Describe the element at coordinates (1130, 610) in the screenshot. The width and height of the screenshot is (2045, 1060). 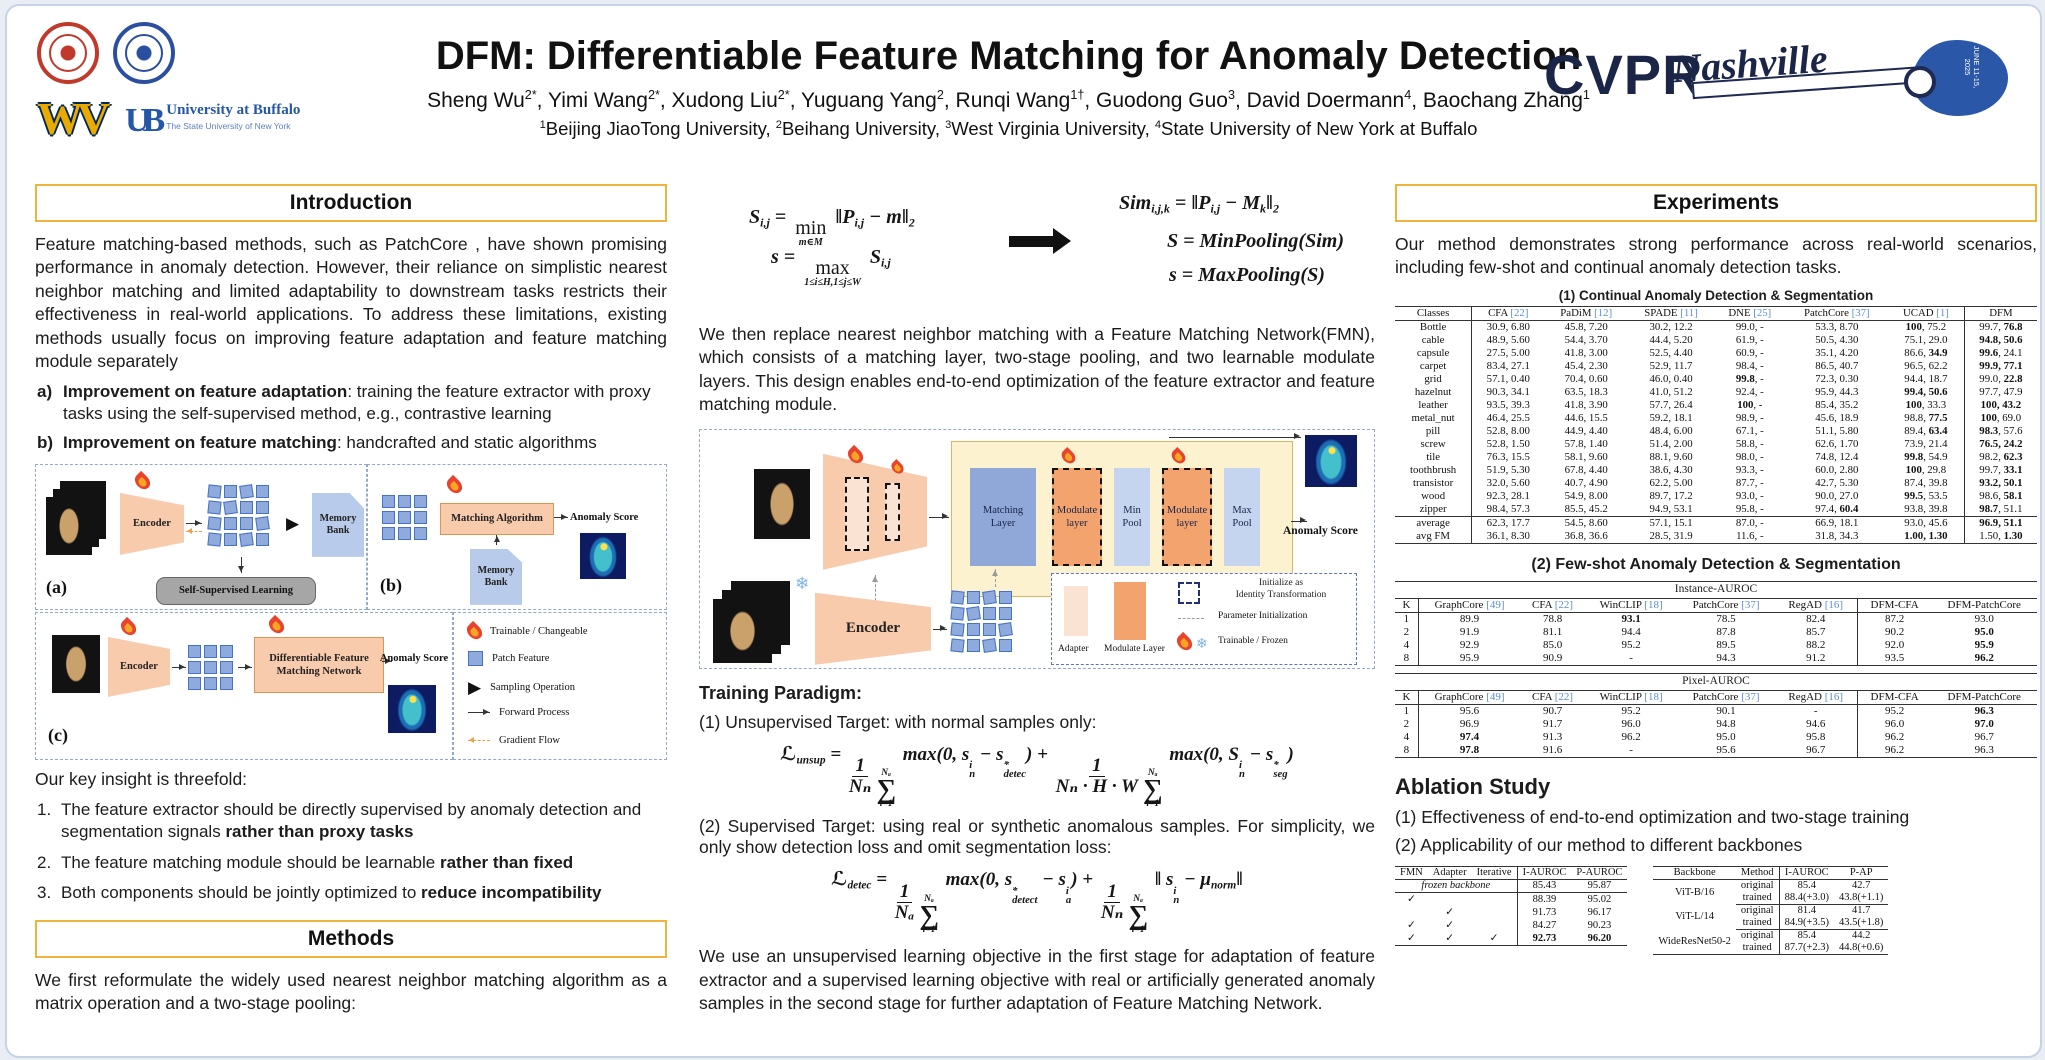
I see `modulate-swatch` at that location.